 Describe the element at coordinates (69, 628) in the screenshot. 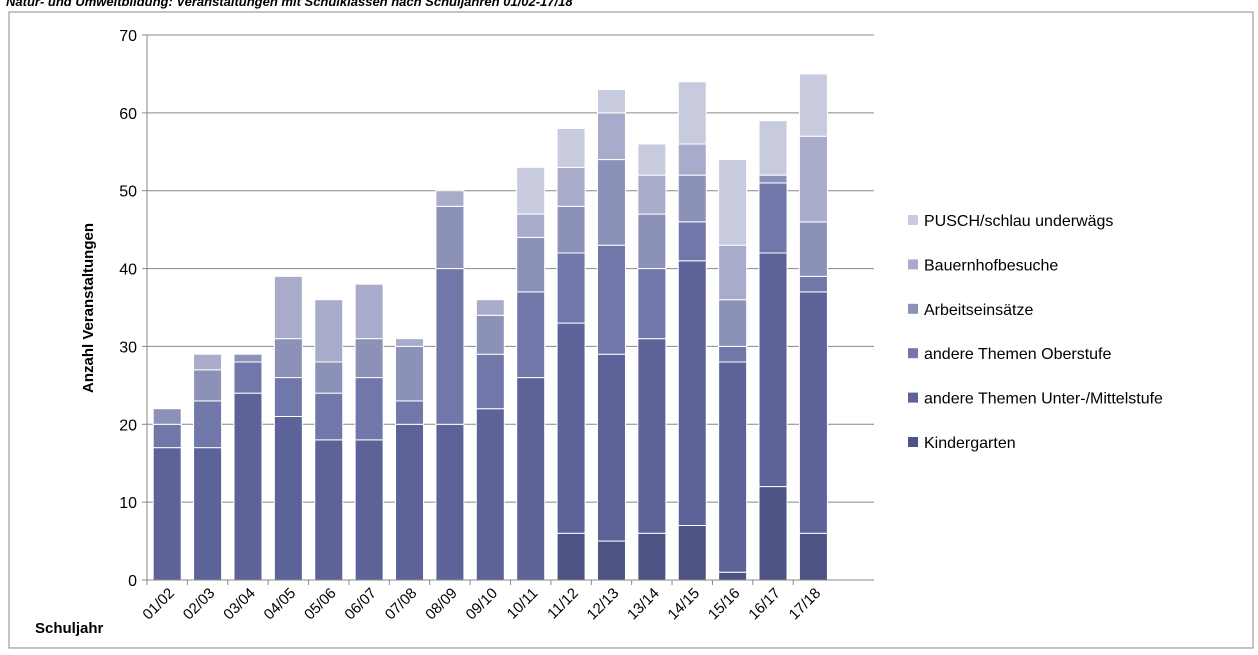

I see `x-axis-label: Schuljahr` at that location.